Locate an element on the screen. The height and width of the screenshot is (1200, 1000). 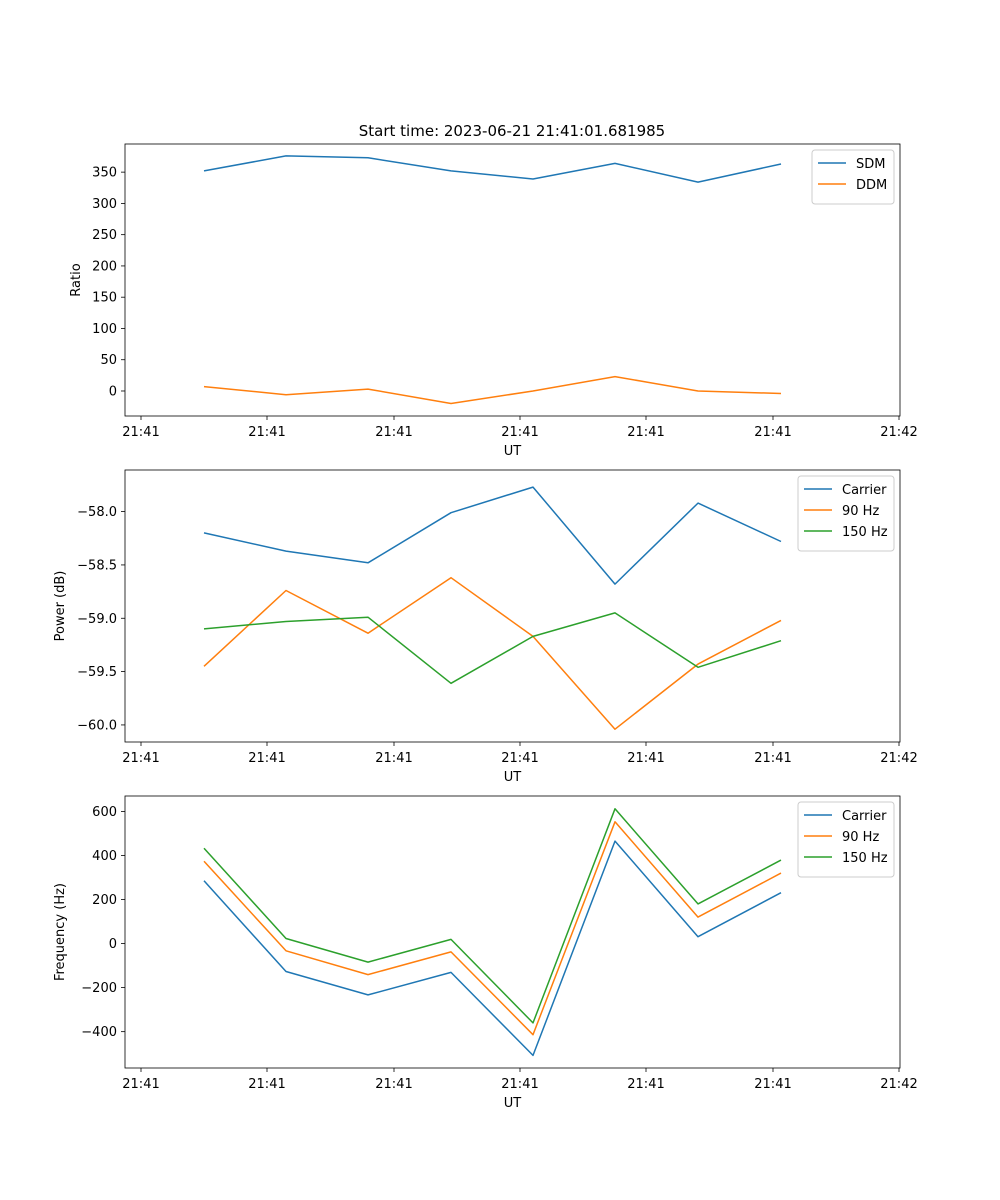
series-line-ddm is located at coordinates (492, 390).